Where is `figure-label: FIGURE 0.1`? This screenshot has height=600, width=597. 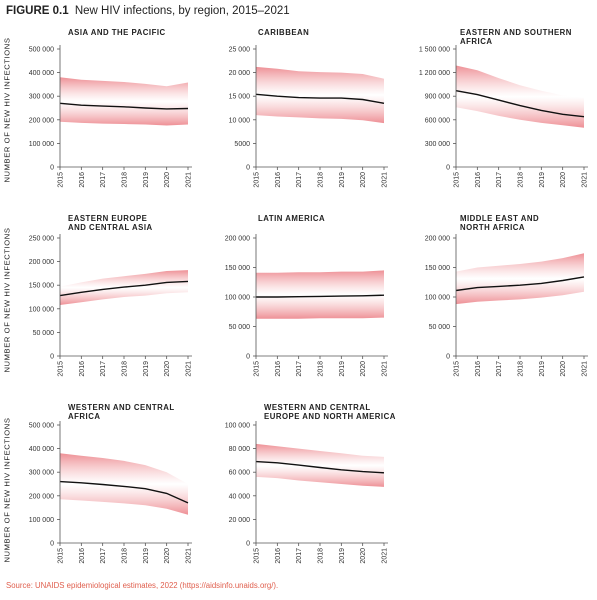 figure-label: FIGURE 0.1 is located at coordinates (37, 11).